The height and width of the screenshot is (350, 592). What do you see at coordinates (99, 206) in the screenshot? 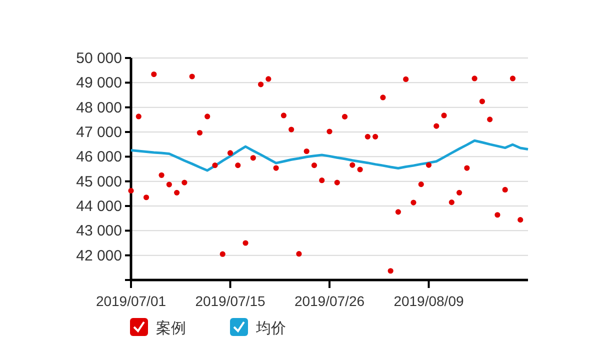
I see `y-tick-label: 44 000` at bounding box center [99, 206].